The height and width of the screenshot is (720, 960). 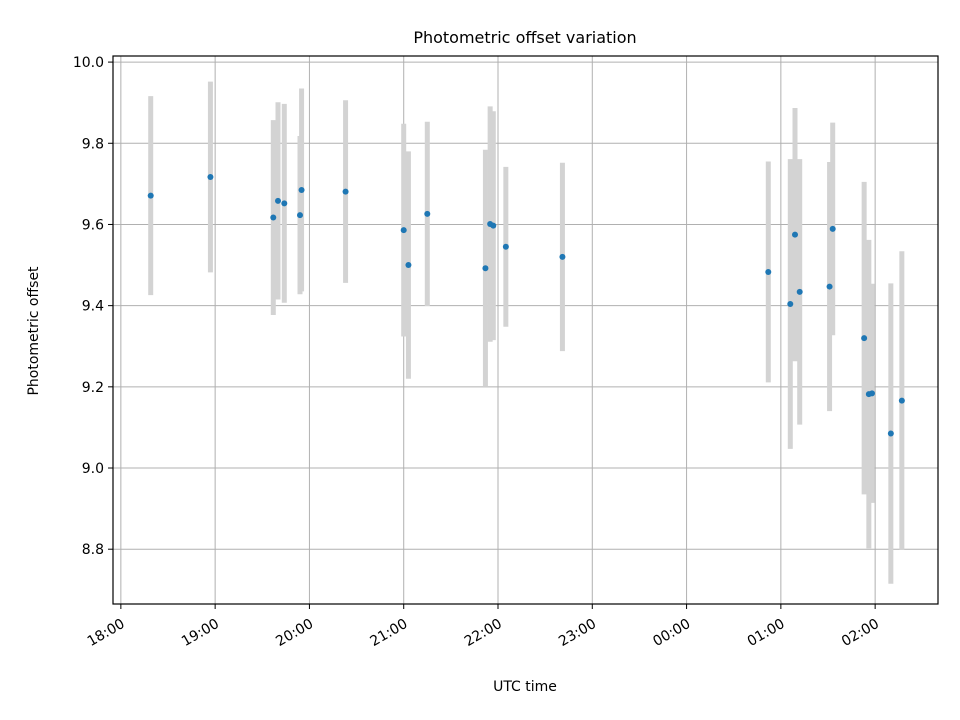 What do you see at coordinates (93, 469) in the screenshot?
I see `y-tick-label: 9.0` at bounding box center [93, 469].